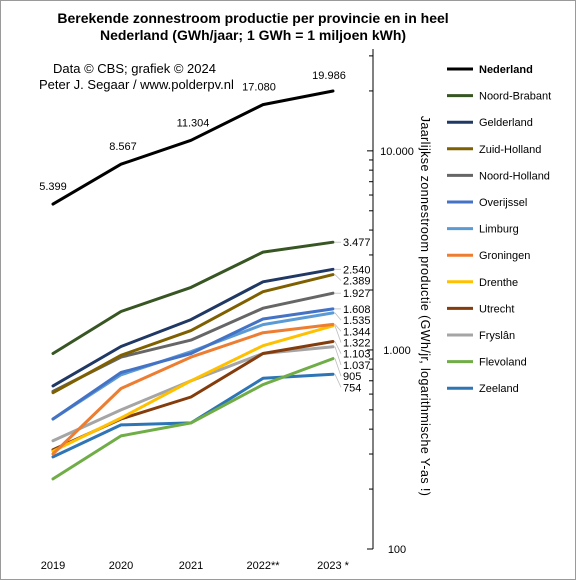 This screenshot has width=576, height=580. I want to click on end-label-noord-brabant: 3.477, so click(357, 243).